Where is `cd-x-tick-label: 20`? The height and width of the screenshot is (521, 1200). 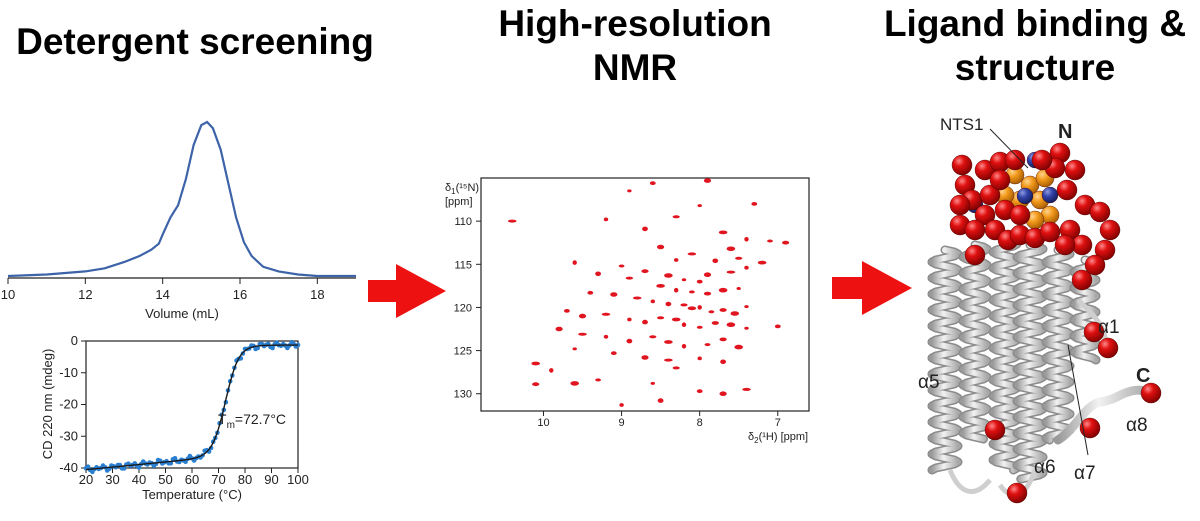 cd-x-tick-label: 20 is located at coordinates (86, 479).